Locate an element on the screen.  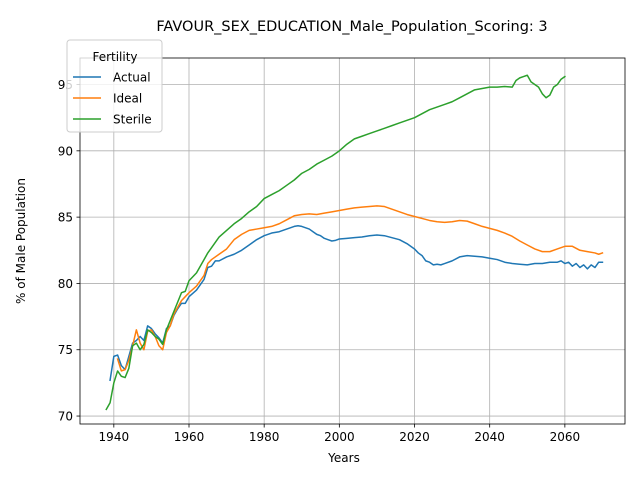
y-tick-label: 80 is located at coordinates (65, 284).